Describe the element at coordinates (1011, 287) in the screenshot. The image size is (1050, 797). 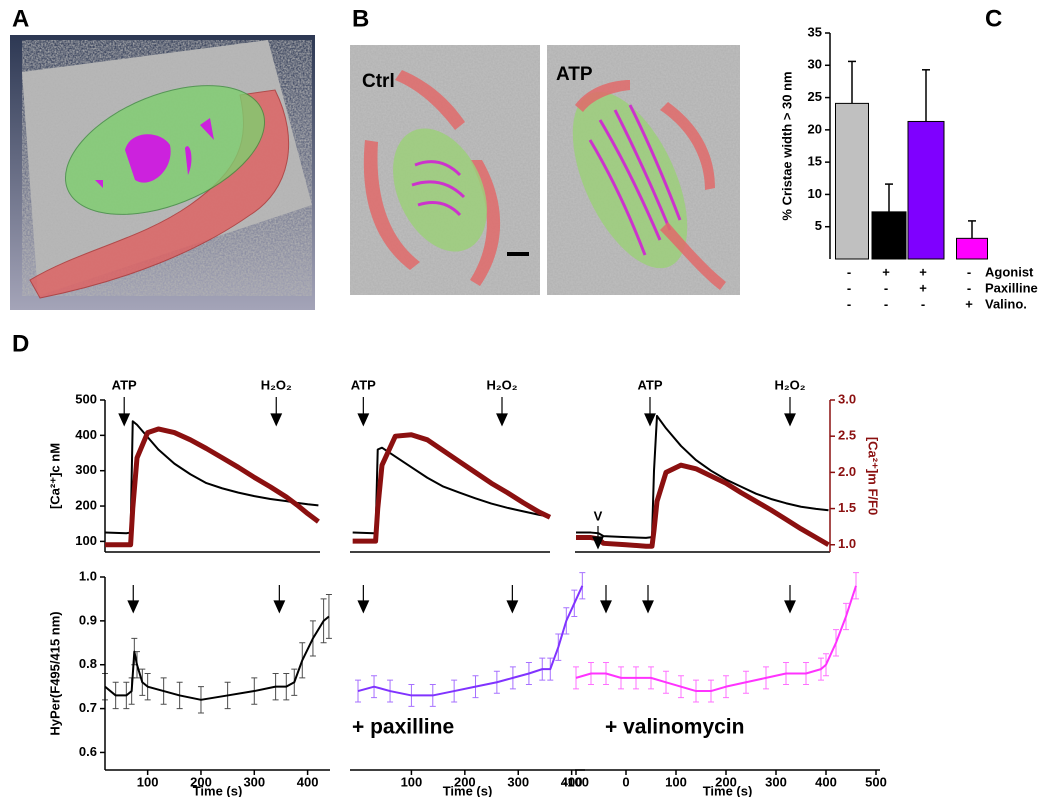
I see `condition-label: Paxilline` at that location.